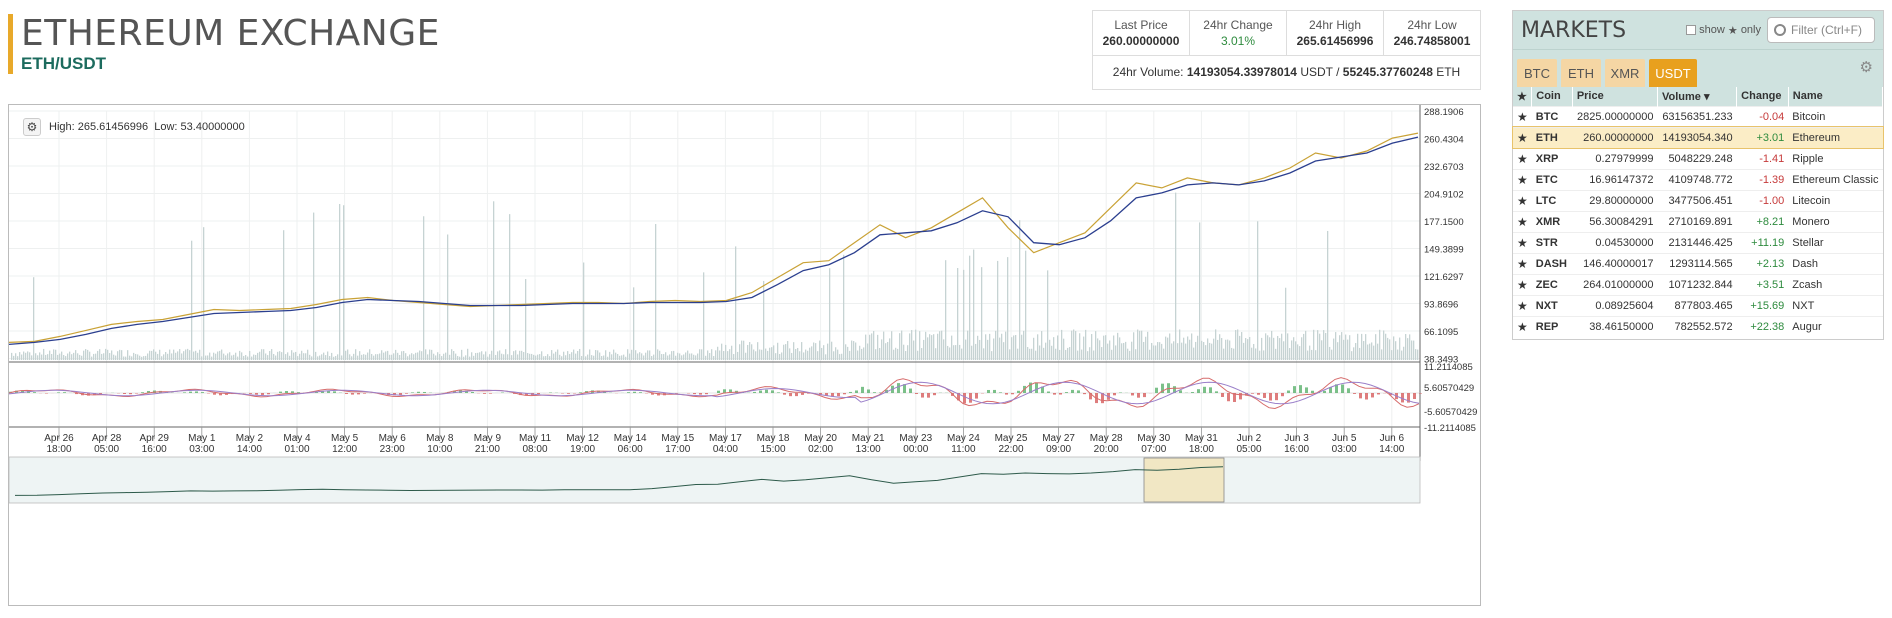 The height and width of the screenshot is (618, 1892). What do you see at coordinates (1523, 96) in the screenshot?
I see `col-star: ★` at bounding box center [1523, 96].